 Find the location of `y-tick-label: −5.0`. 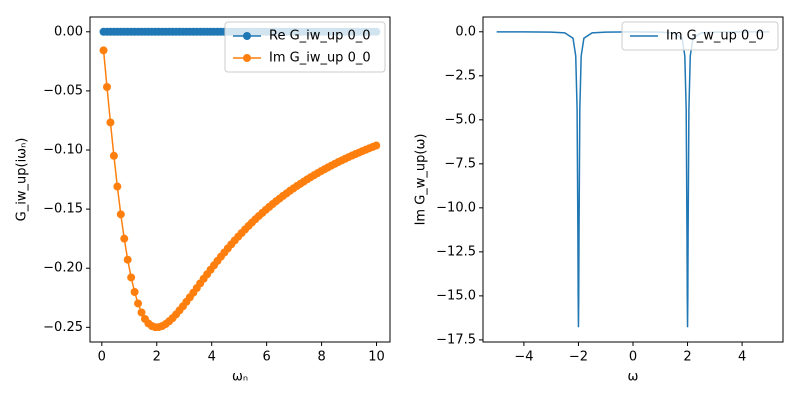

y-tick-label: −5.0 is located at coordinates (460, 119).